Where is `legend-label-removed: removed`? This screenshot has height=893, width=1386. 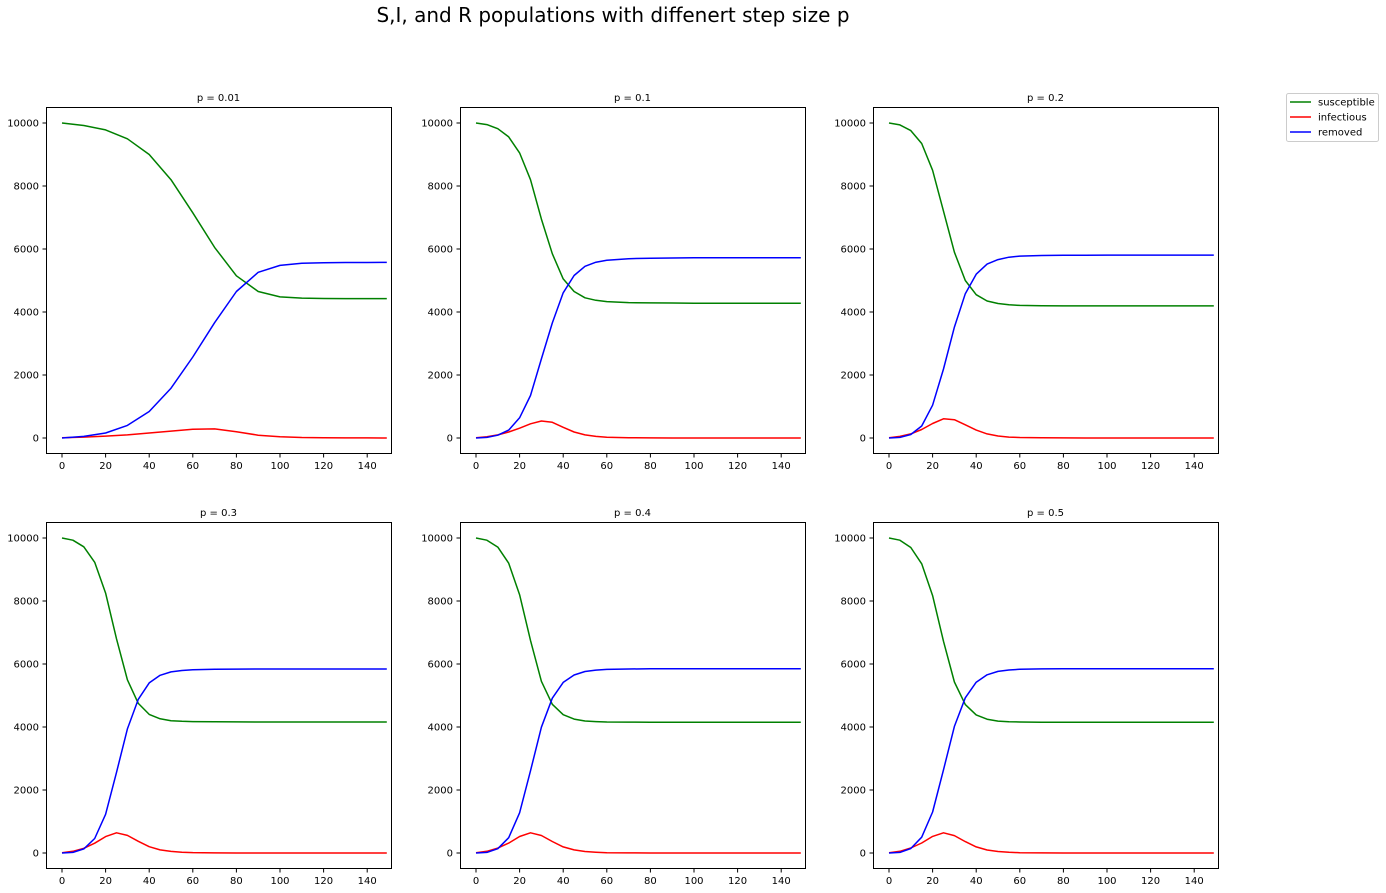 legend-label-removed: removed is located at coordinates (1340, 133).